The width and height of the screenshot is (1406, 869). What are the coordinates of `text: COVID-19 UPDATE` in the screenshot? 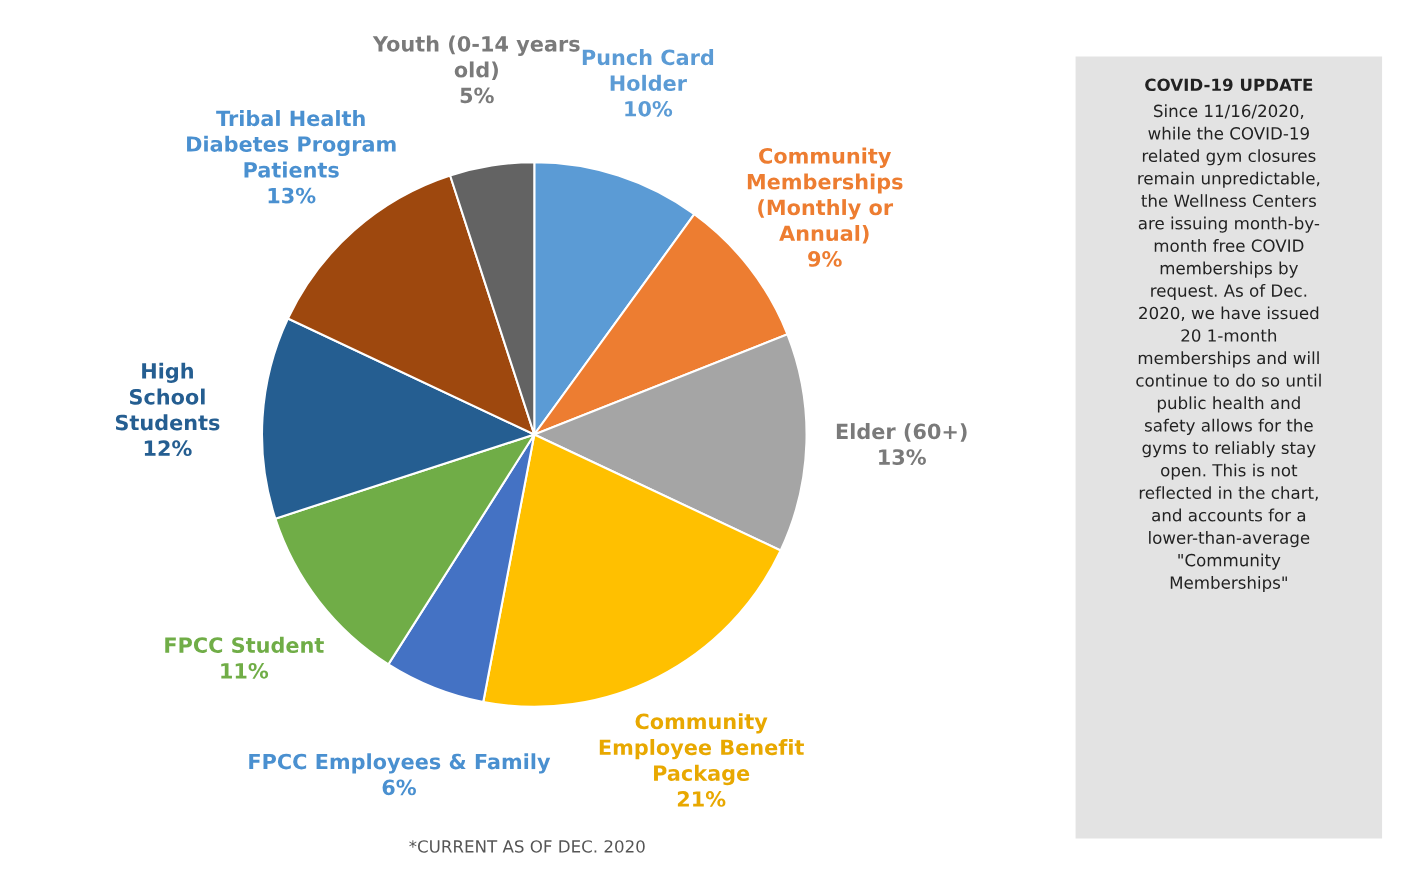 It's located at (1229, 85).